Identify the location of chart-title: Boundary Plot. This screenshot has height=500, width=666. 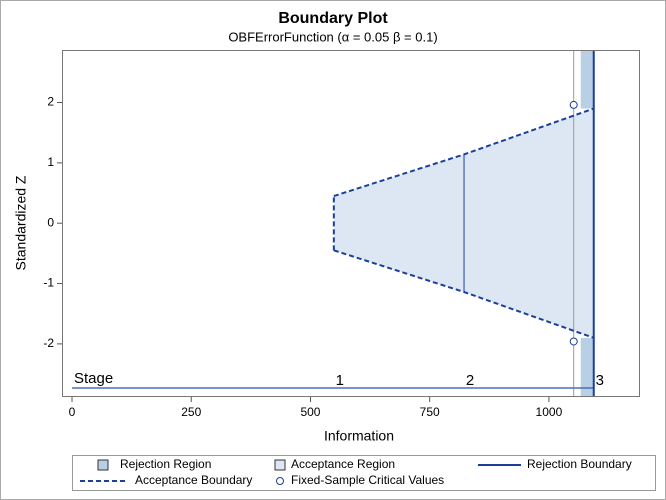
(333, 18).